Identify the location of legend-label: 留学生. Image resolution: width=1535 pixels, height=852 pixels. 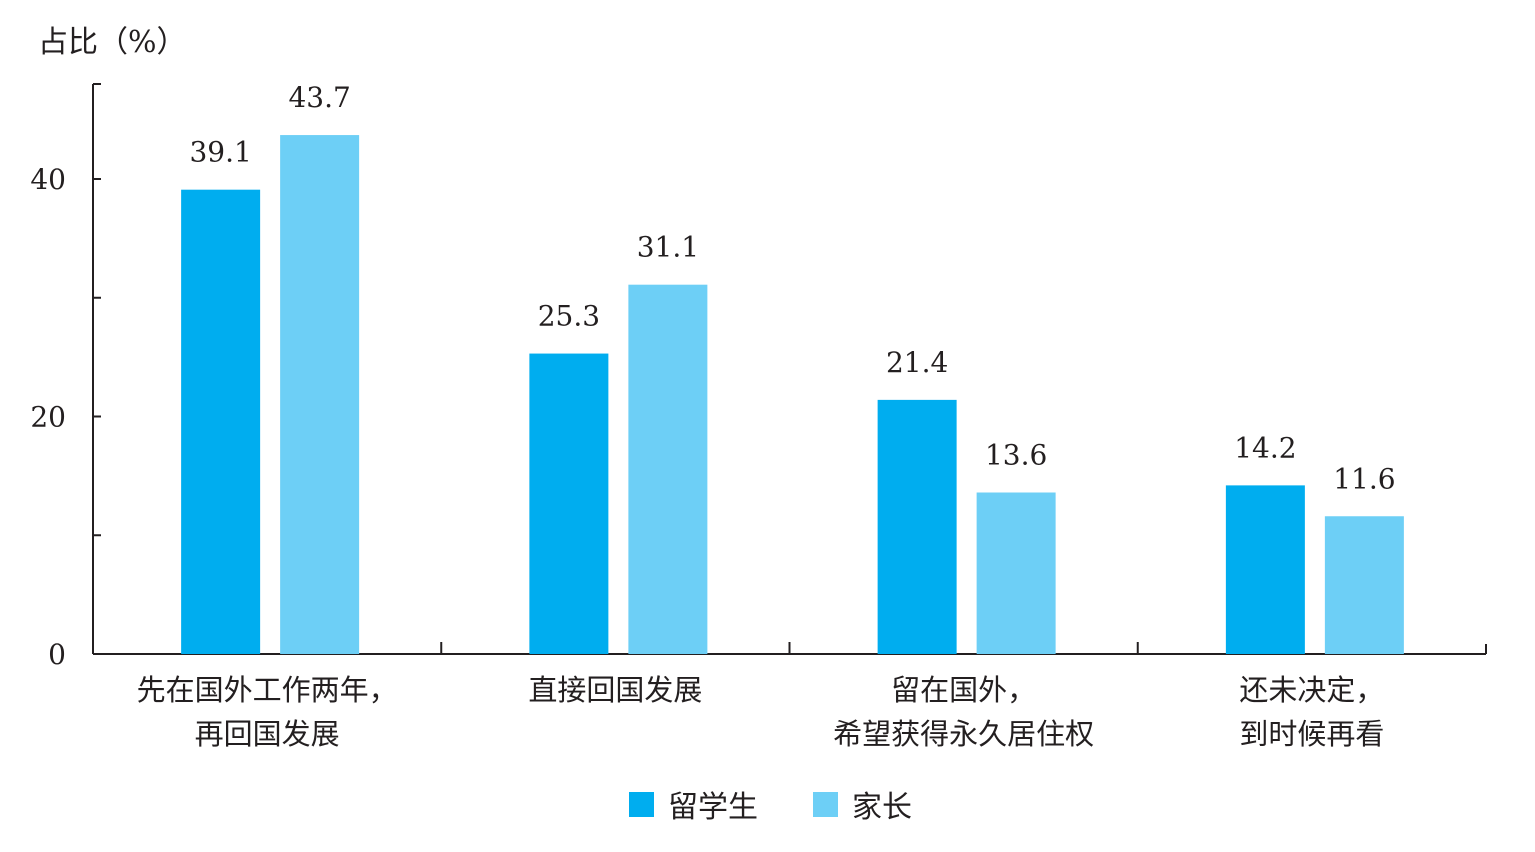
(713, 807).